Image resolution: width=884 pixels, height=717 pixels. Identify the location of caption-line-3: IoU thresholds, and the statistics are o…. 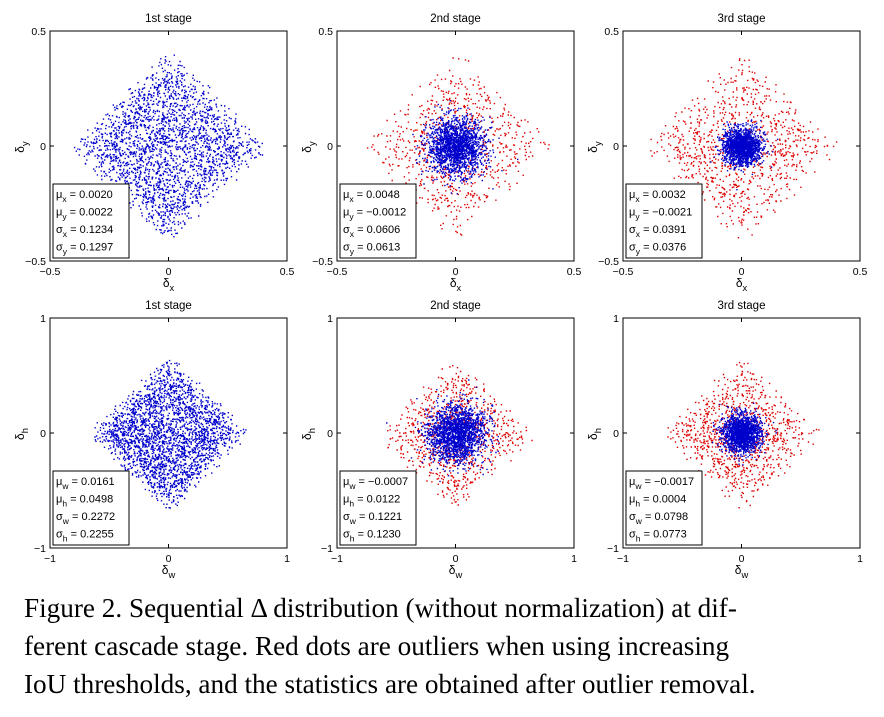
(390, 684).